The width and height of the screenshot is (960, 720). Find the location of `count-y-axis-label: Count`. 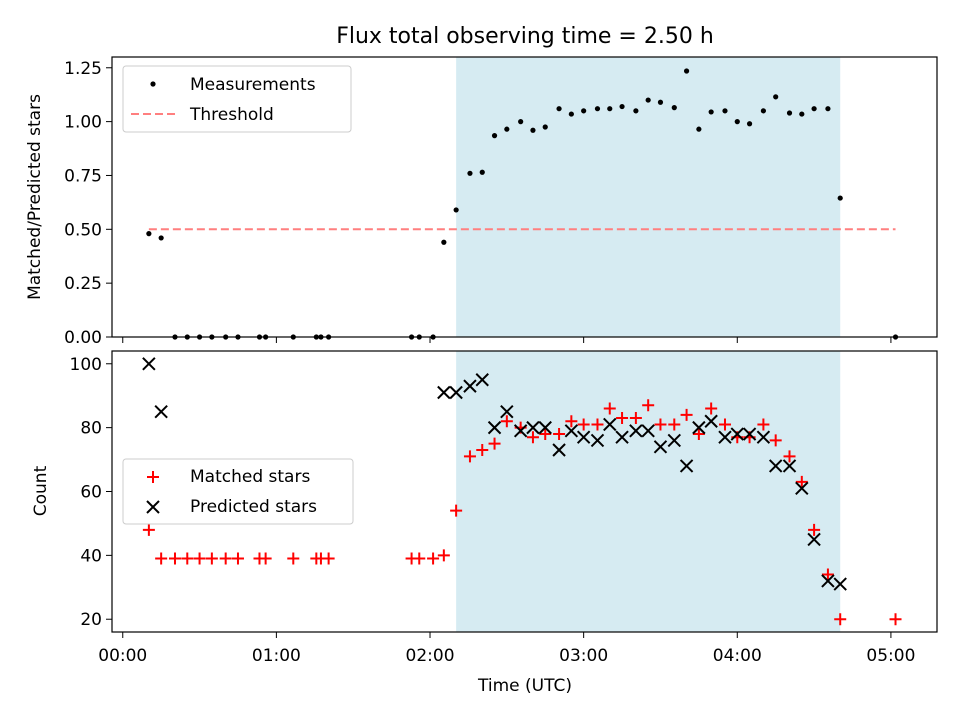

count-y-axis-label: Count is located at coordinates (41, 490).